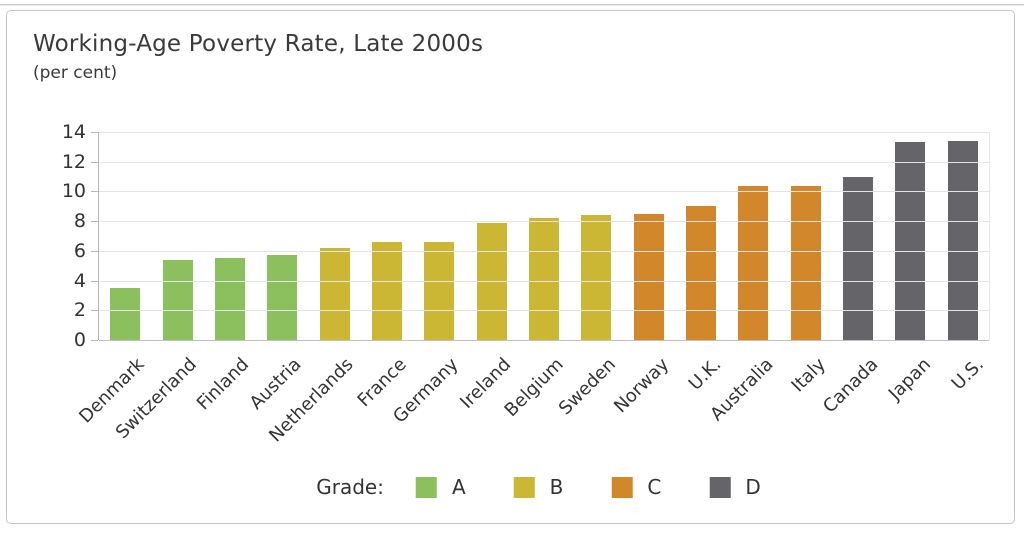 The image size is (1024, 539). I want to click on bar-switzerland, so click(177, 299).